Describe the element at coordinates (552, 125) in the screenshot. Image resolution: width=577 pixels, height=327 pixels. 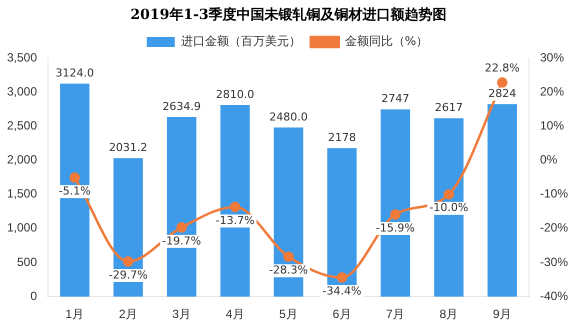
I see `y2-tick-label: 10%` at that location.